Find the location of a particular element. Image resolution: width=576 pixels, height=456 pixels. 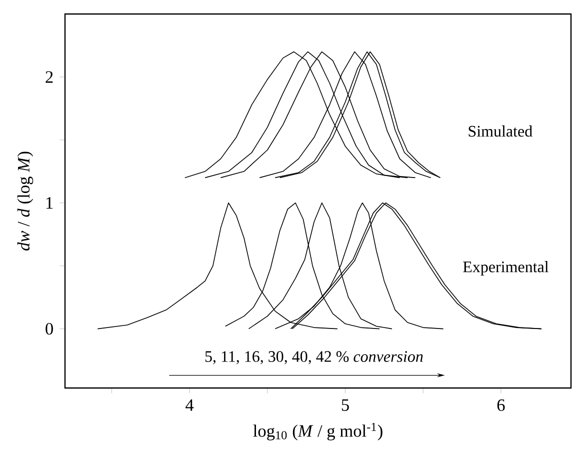

x-tick-label: 6 is located at coordinates (501, 405).